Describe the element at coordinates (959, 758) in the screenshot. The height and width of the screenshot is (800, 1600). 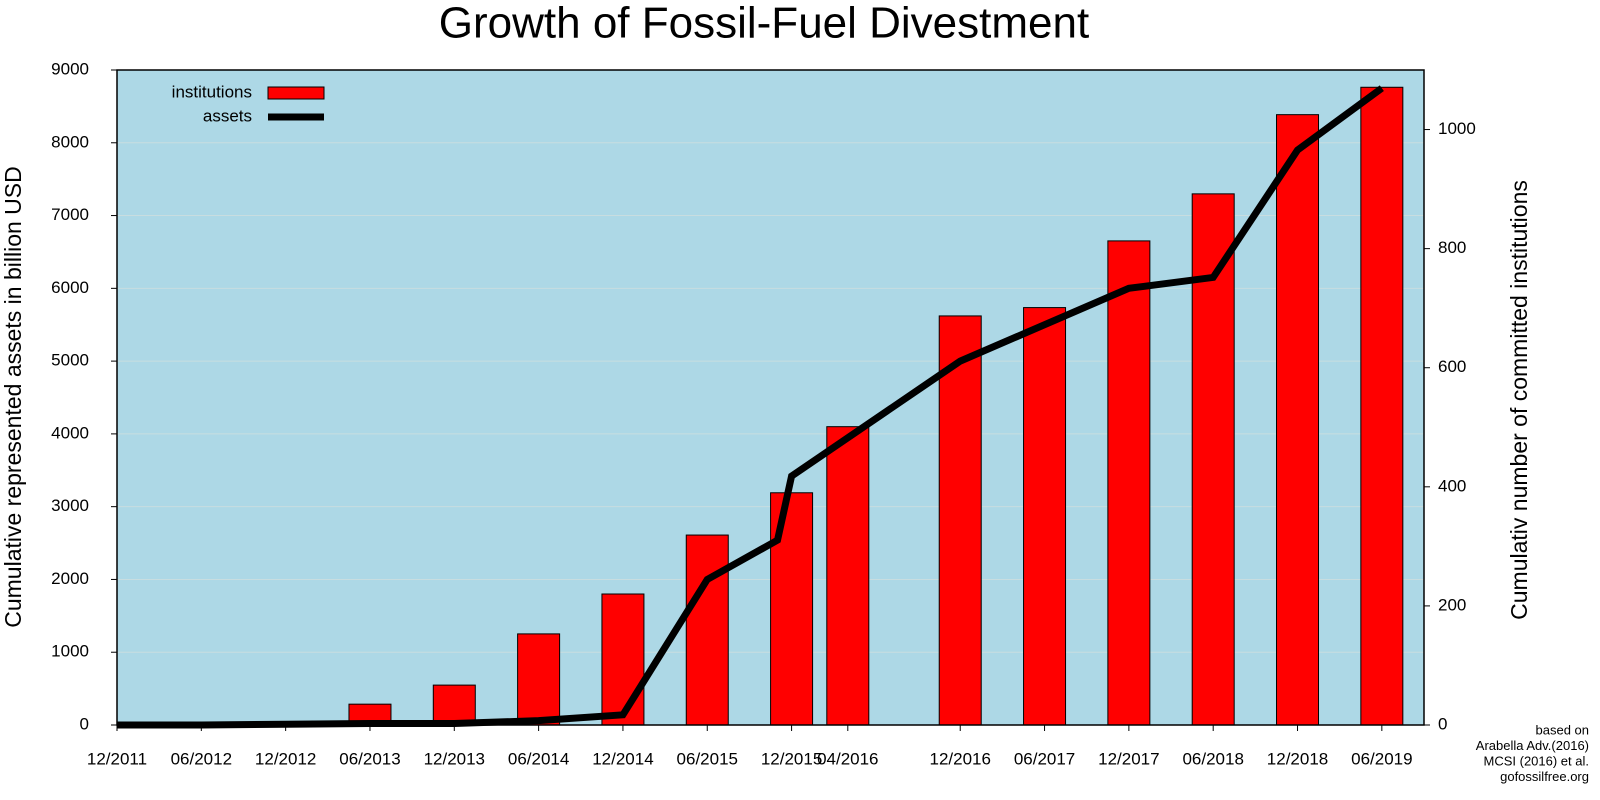
I see `x-tick-label: 12/2016` at that location.